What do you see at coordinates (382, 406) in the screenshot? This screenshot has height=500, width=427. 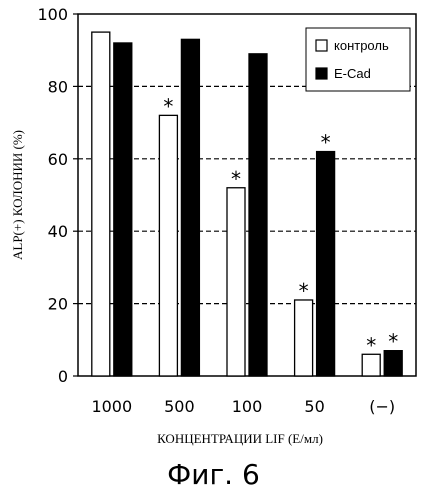 I see `x-tick-label: (−)` at bounding box center [382, 406].